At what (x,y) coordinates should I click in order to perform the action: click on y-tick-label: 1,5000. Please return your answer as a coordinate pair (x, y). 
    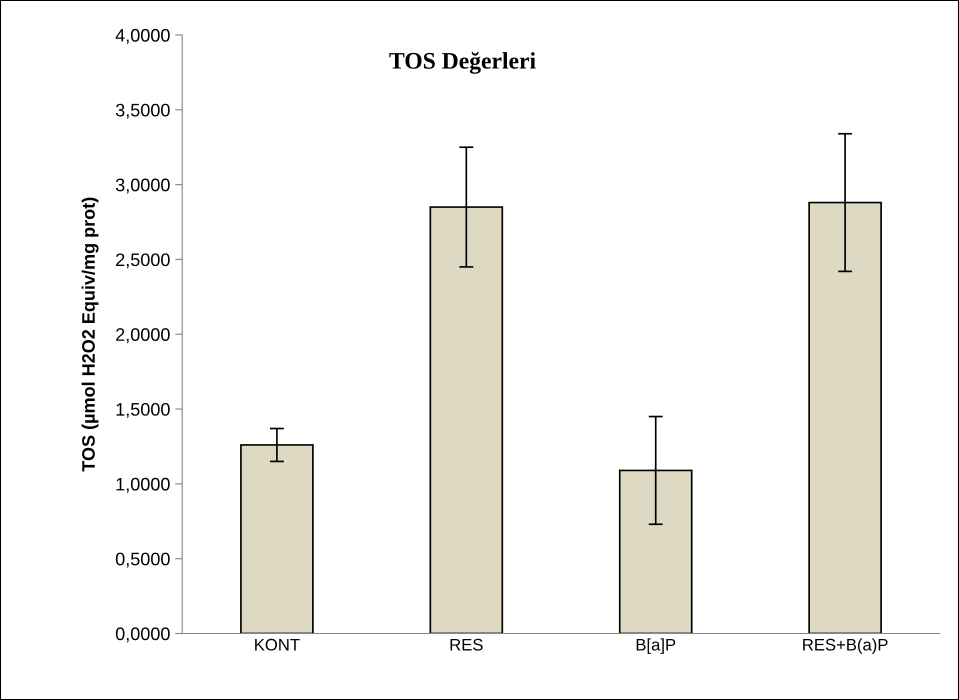
    Looking at the image, I should click on (143, 410).